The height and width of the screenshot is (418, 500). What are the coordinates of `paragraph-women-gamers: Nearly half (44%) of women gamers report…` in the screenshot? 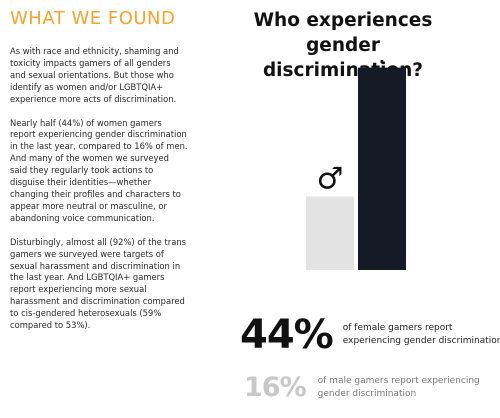 It's located at (99, 170).